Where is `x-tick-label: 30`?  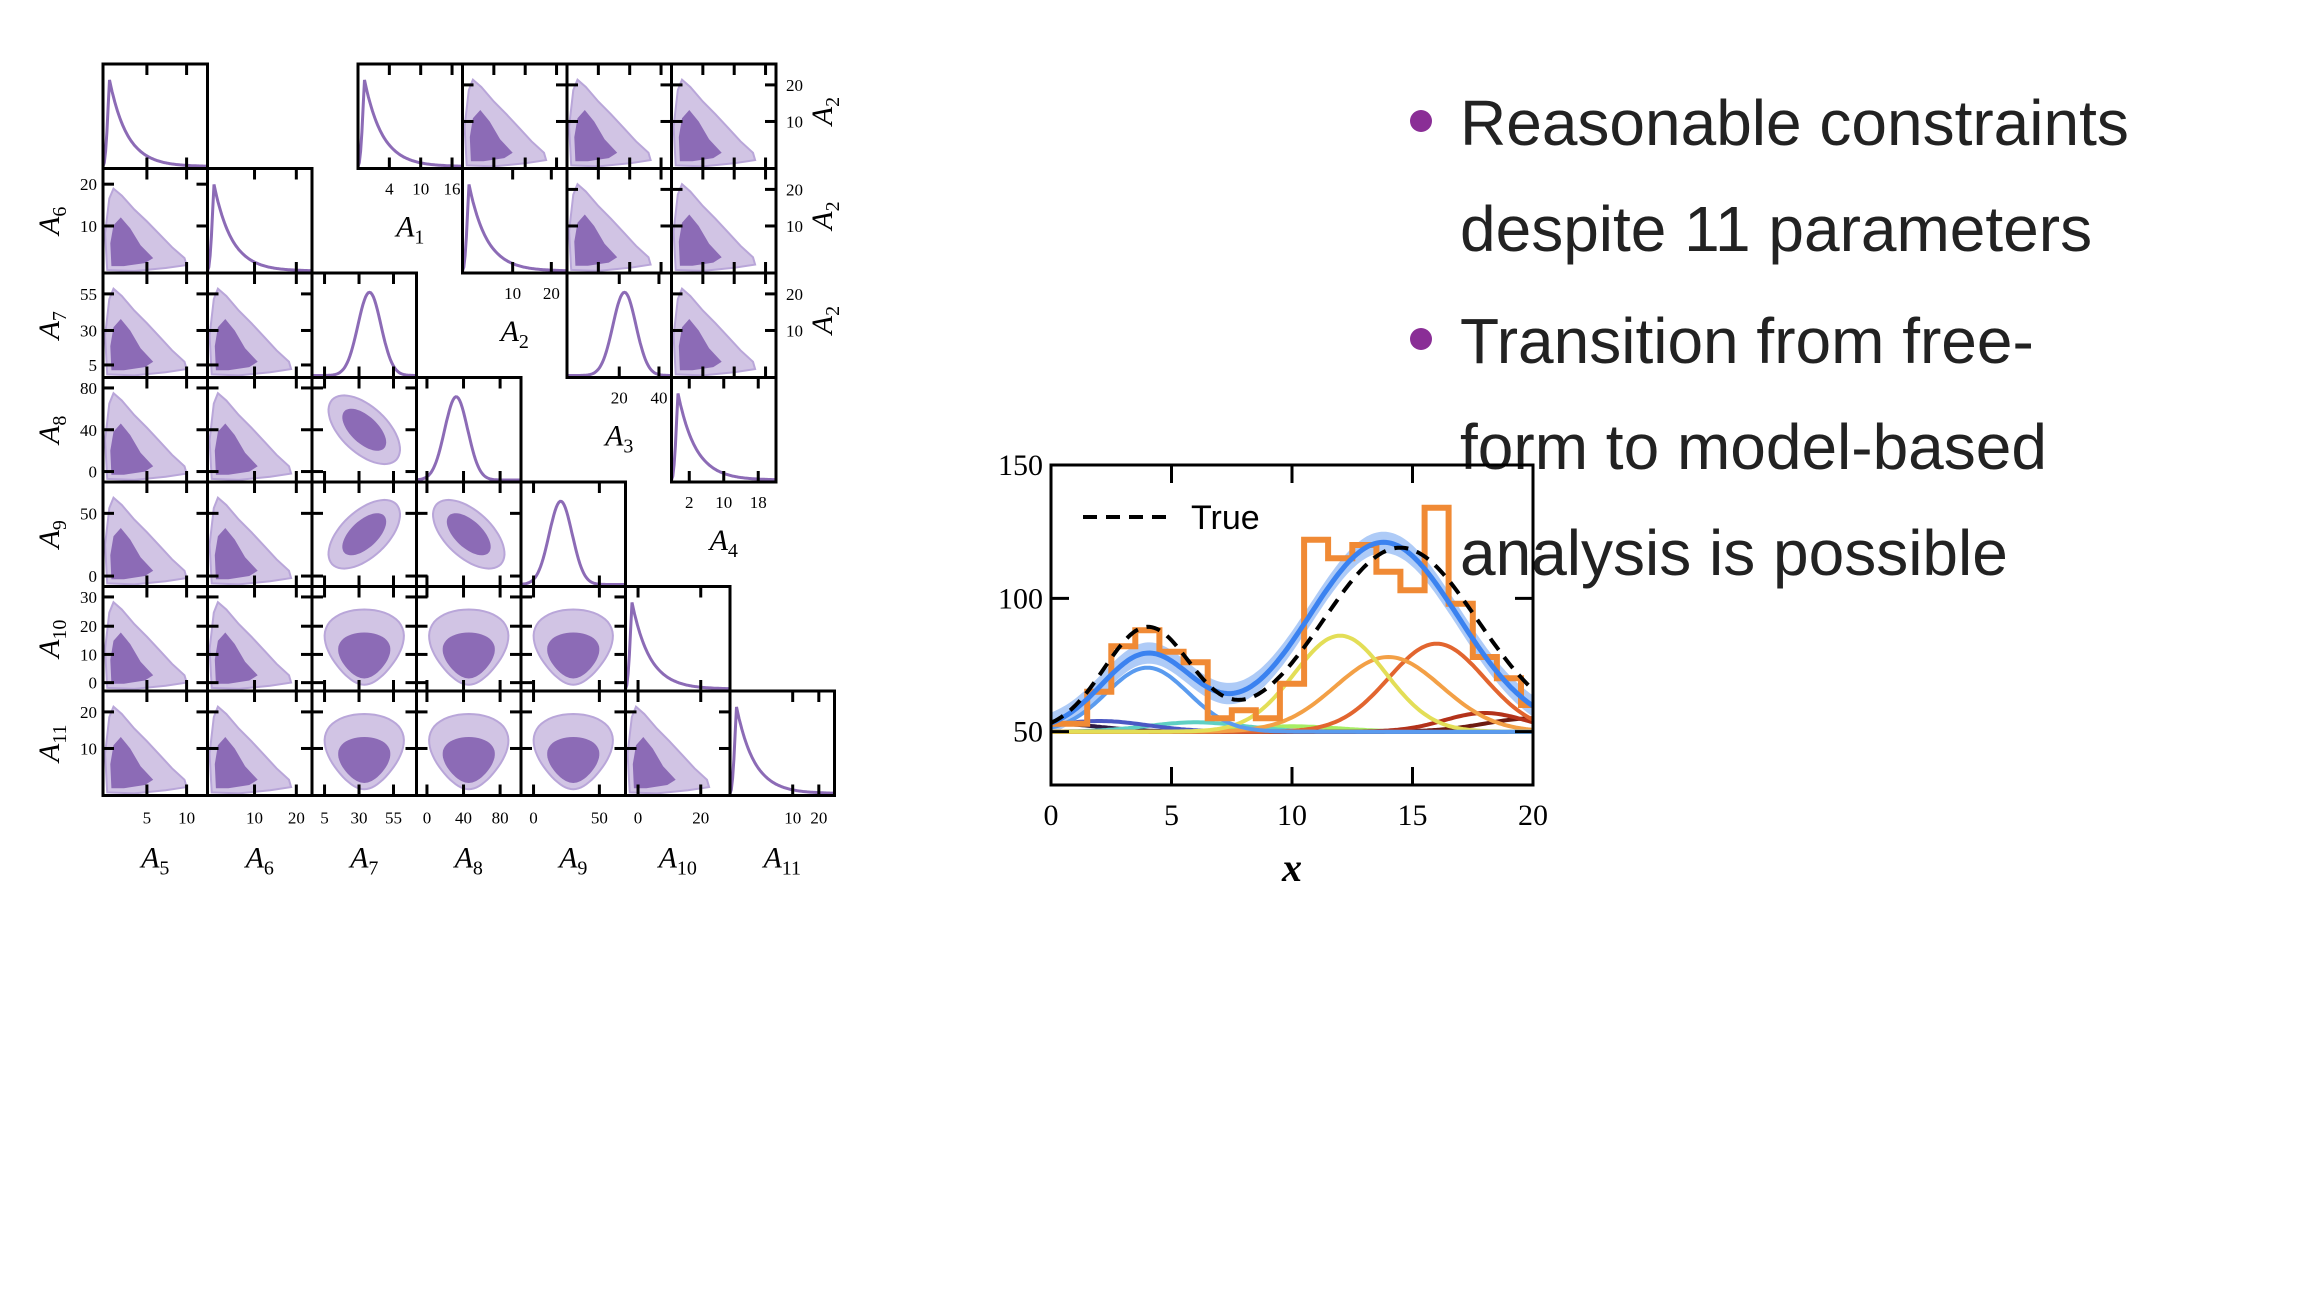 x-tick-label: 30 is located at coordinates (359, 818).